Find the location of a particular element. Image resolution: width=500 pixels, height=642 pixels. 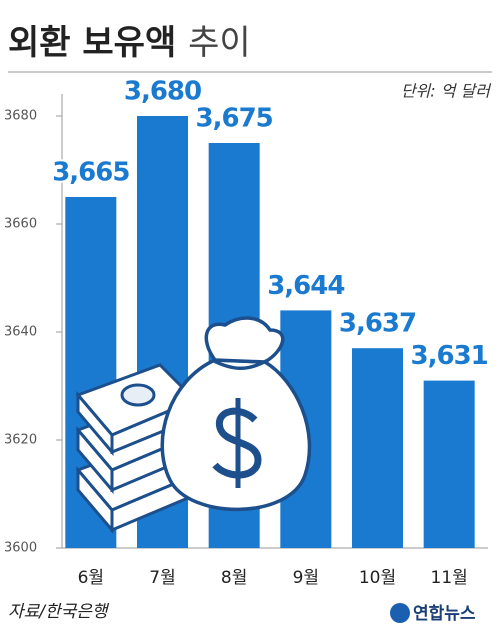

value-label: 3,637 is located at coordinates (377, 324).